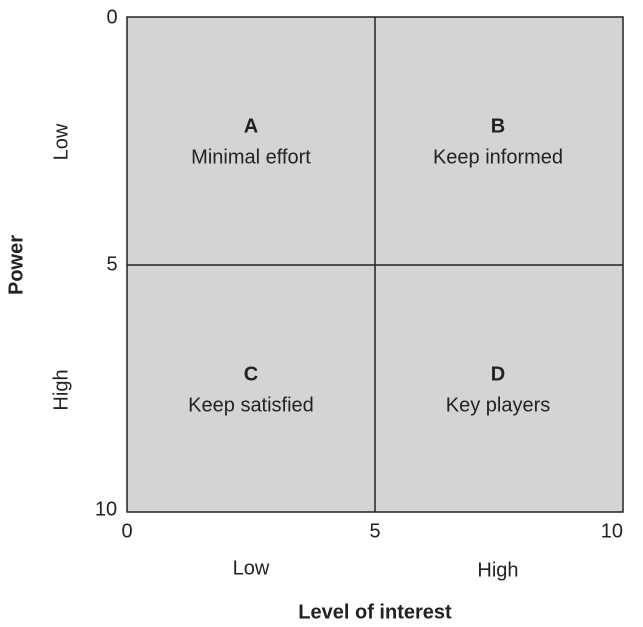 The height and width of the screenshot is (627, 643). I want to click on y-level-label: High, so click(61, 389).